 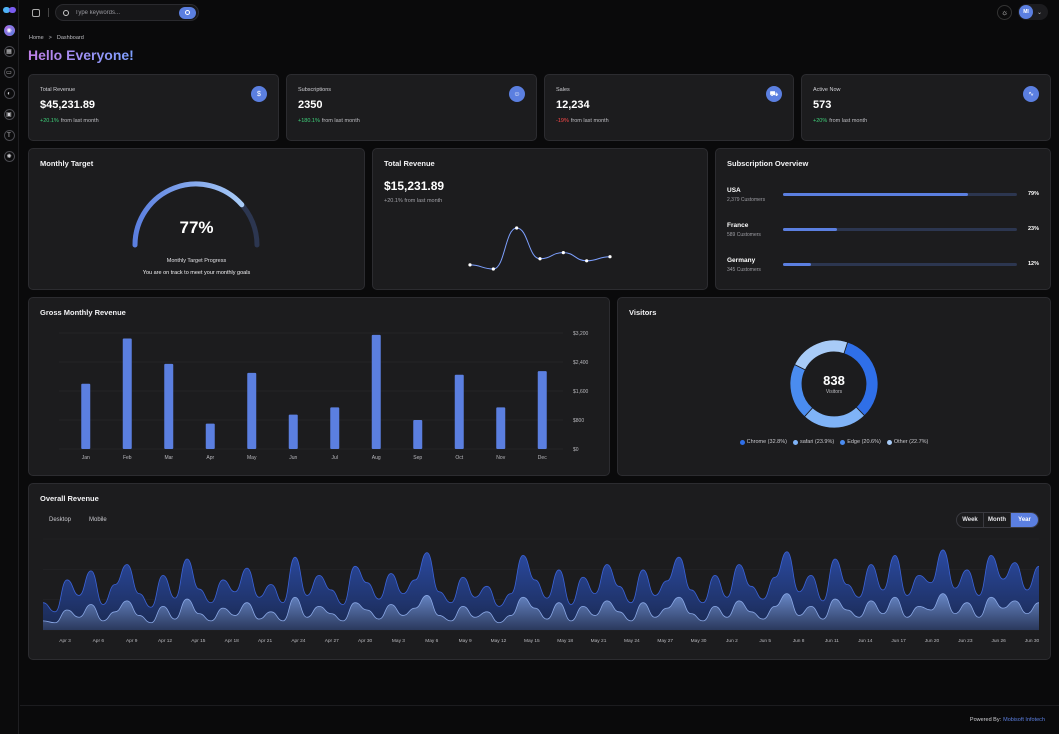 I want to click on bar-feb, so click(x=127, y=393).